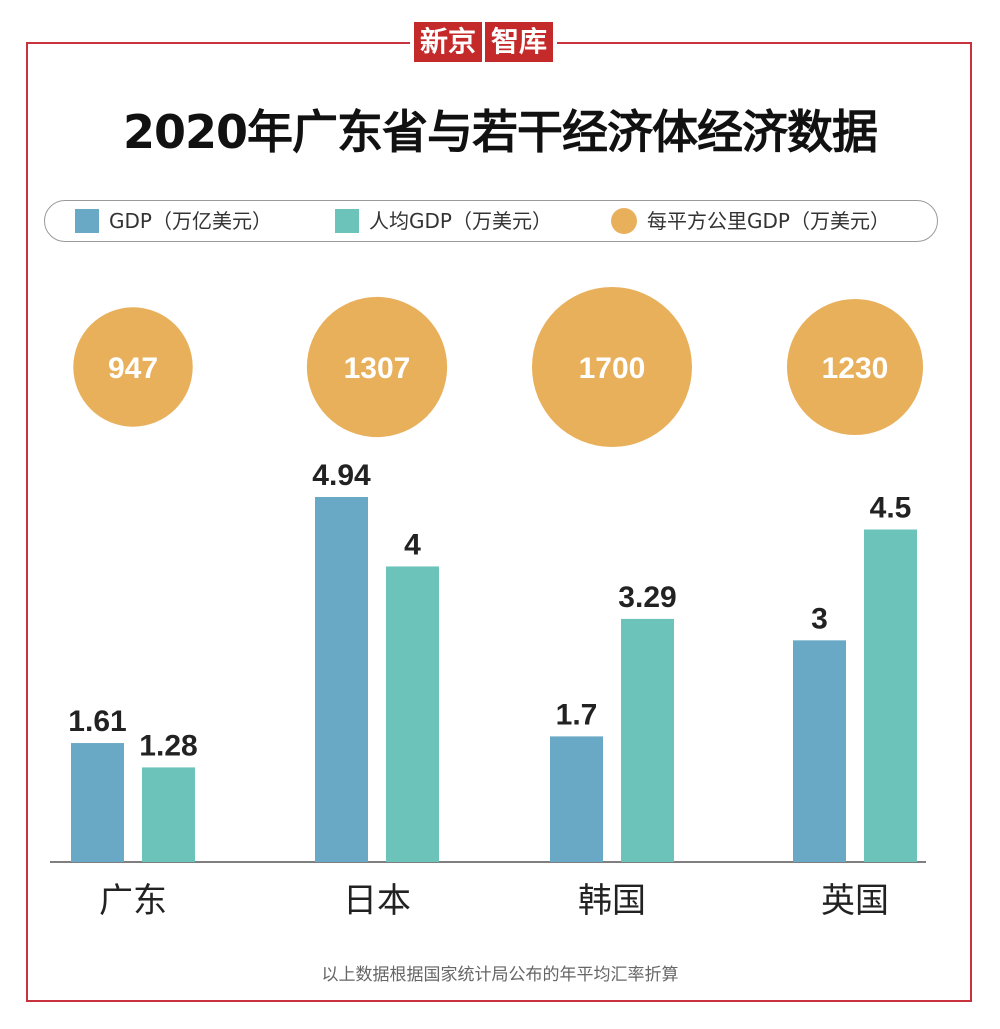 Image resolution: width=1000 pixels, height=1029 pixels. What do you see at coordinates (647, 597) in the screenshot?
I see `bar-value-label: 3.29` at bounding box center [647, 597].